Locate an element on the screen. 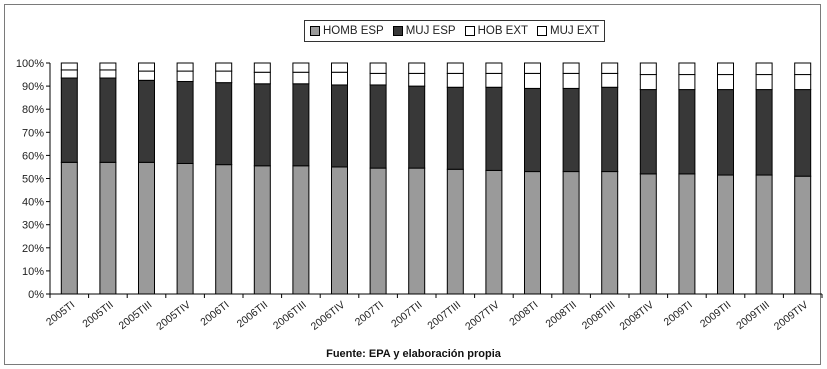  bar-2005ti is located at coordinates (69, 178).